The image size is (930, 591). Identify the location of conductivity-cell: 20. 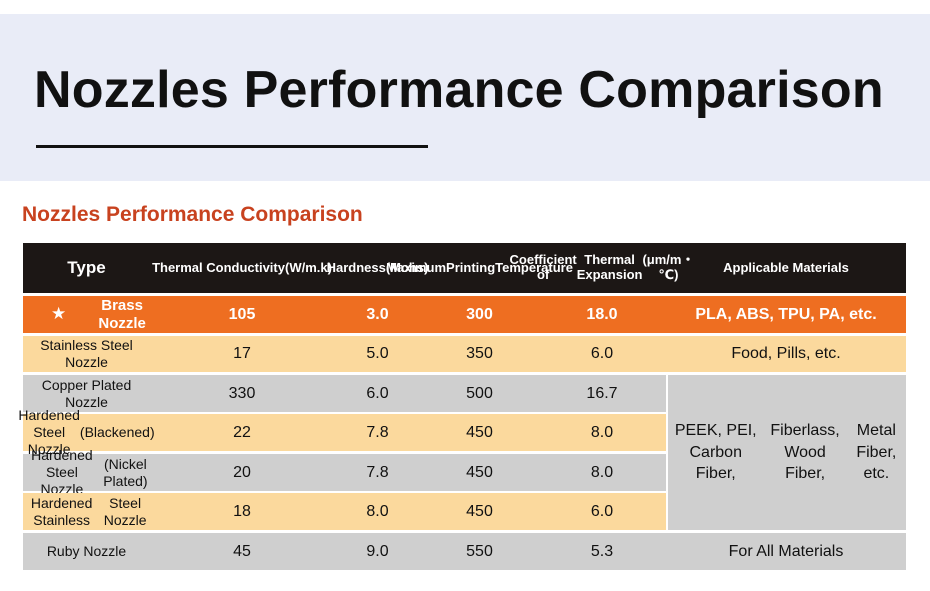
(242, 472).